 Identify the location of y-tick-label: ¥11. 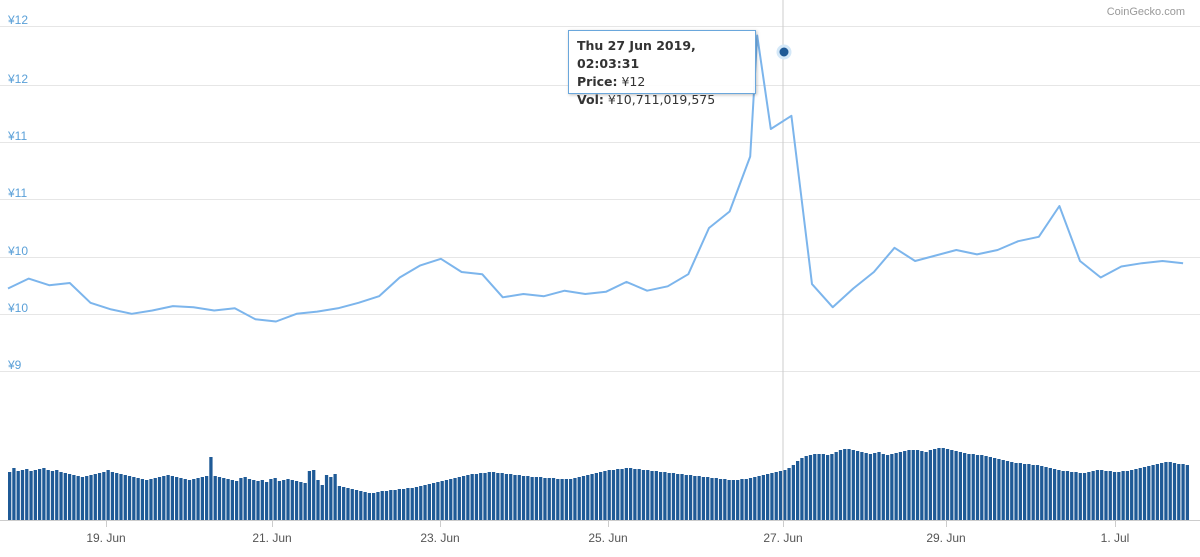
(17, 193).